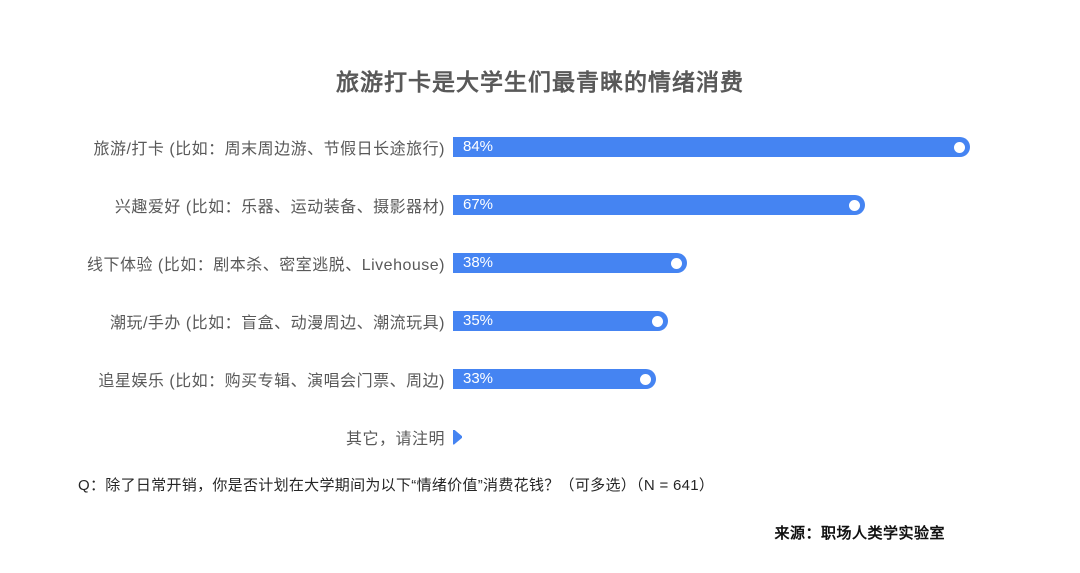 The image size is (1080, 573). I want to click on bar-label: 线下体验 (比如：剧本杀、密室逃脱、Livehouse), so click(265, 265).